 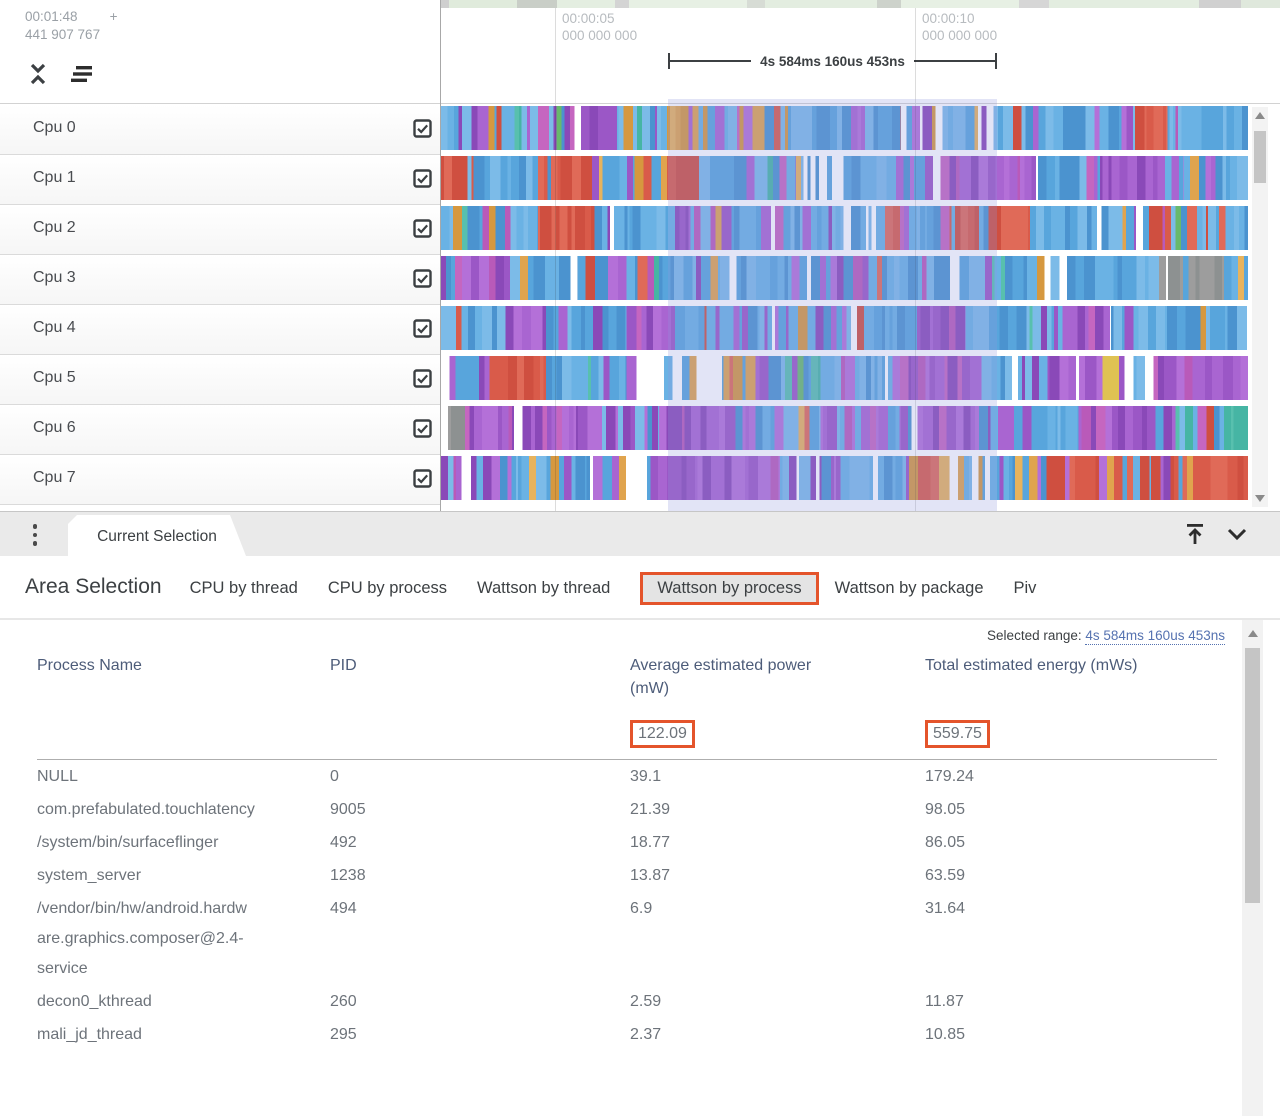 I want to click on track-label-cpu-1: Cpu 1, so click(x=220, y=180).